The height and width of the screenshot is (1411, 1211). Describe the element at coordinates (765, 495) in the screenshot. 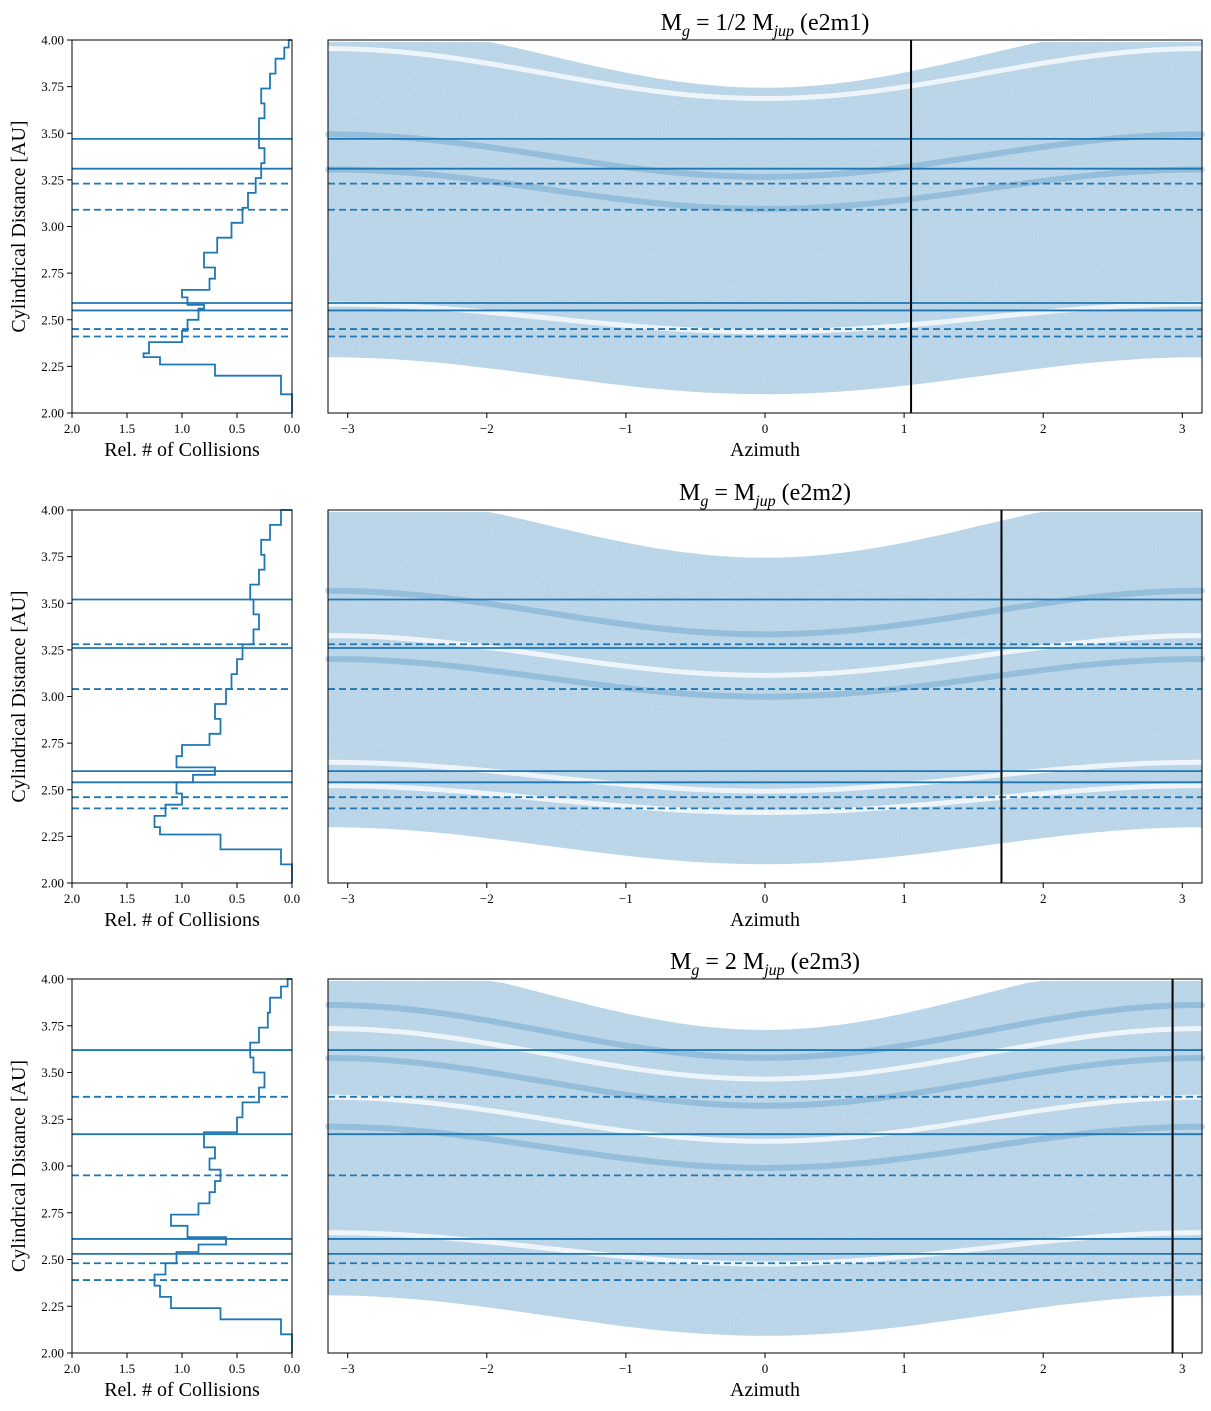

I see `chart-title: Mg = Mjup (e2m2)` at that location.